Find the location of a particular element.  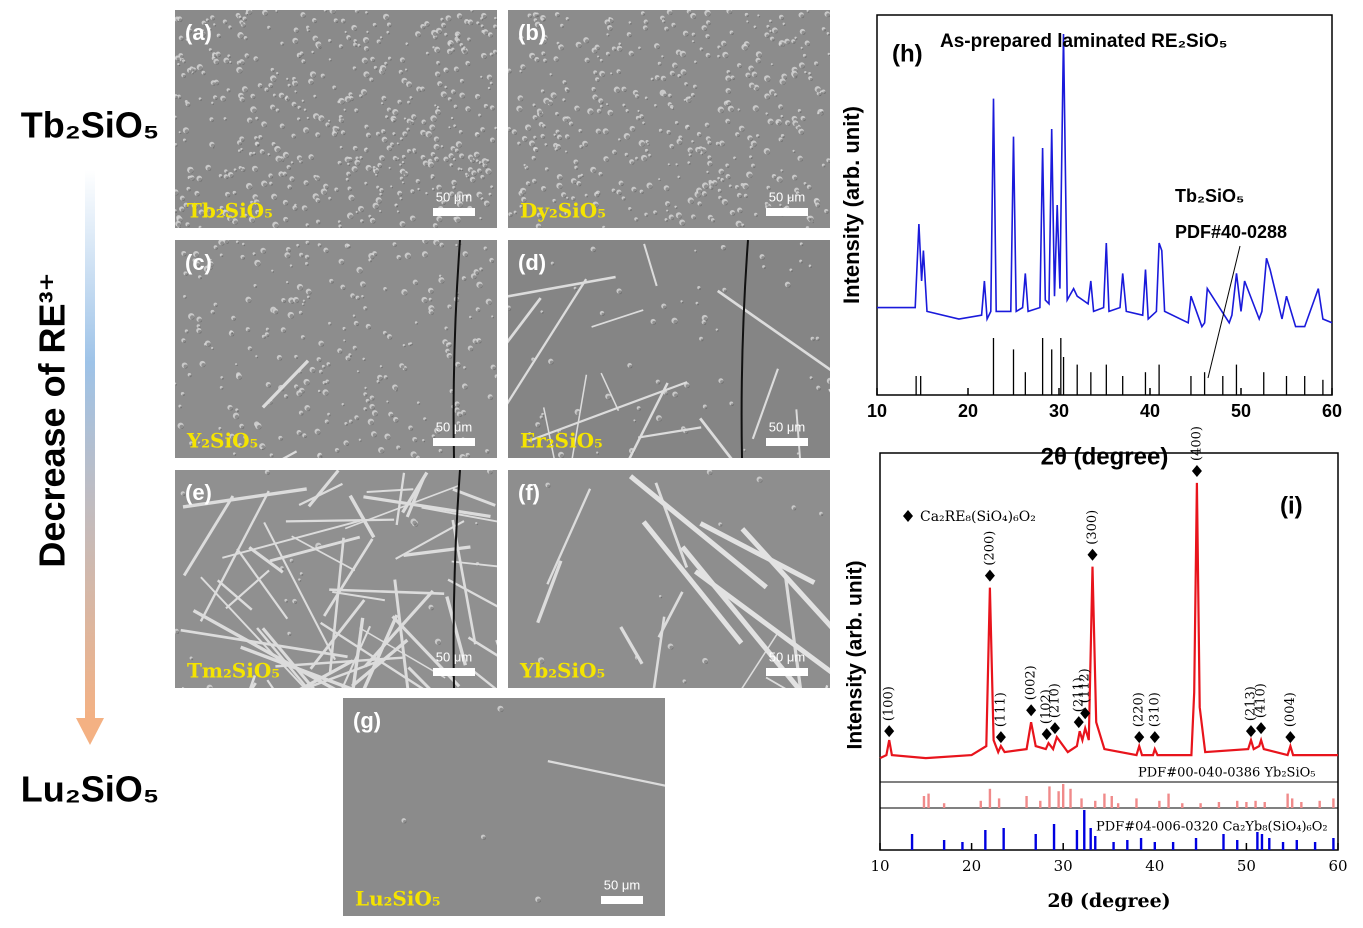

scale-label: 50 μm is located at coordinates (787, 196).